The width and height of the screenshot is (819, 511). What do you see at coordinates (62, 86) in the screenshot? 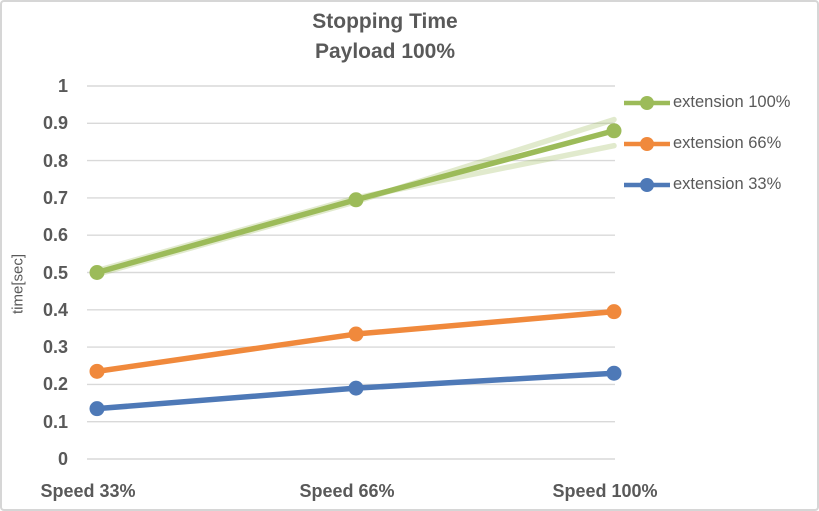
I see `y-tick-label: 1` at bounding box center [62, 86].